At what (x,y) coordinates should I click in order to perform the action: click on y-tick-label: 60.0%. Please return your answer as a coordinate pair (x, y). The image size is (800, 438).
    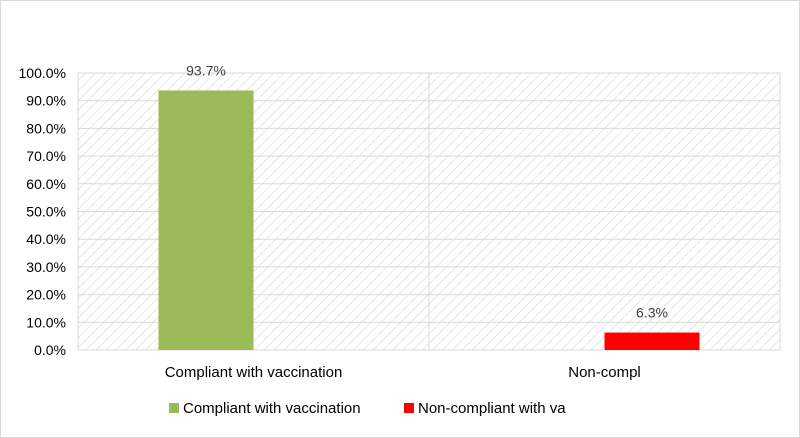
    Looking at the image, I should click on (46, 184).